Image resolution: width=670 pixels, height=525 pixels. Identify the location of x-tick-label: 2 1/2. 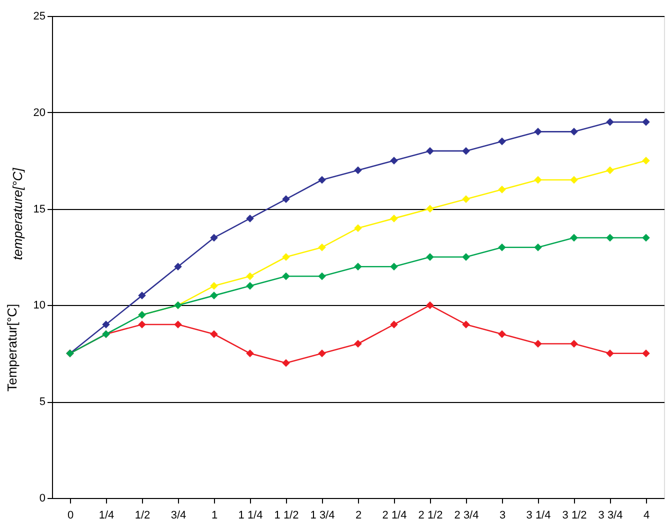
(430, 516).